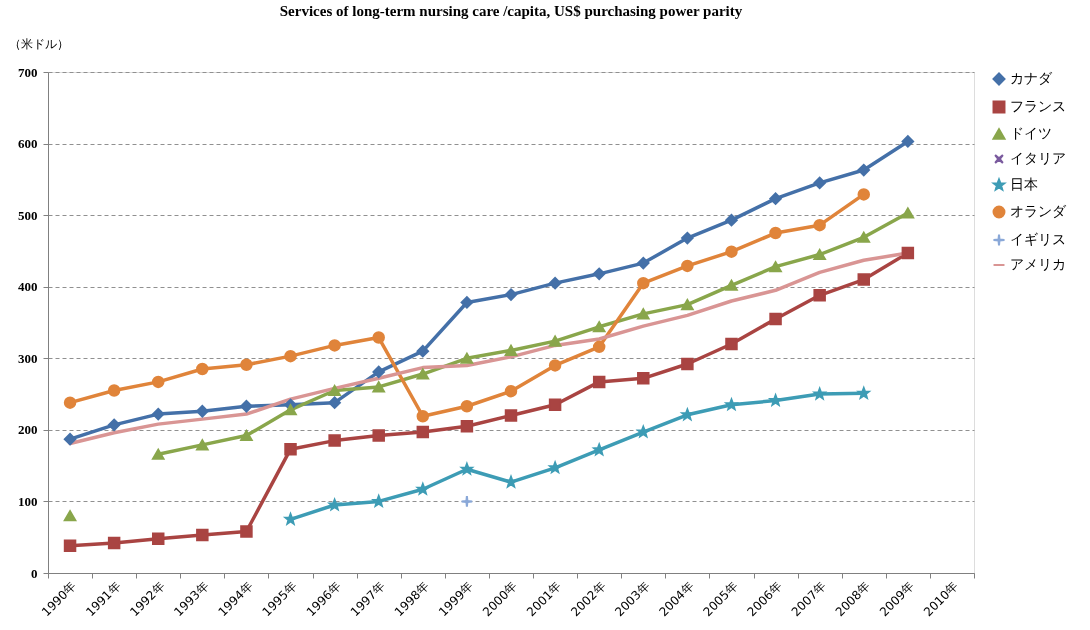 The image size is (1090, 630). Describe the element at coordinates (1024, 184) in the screenshot. I see `legend-label: 日本` at that location.